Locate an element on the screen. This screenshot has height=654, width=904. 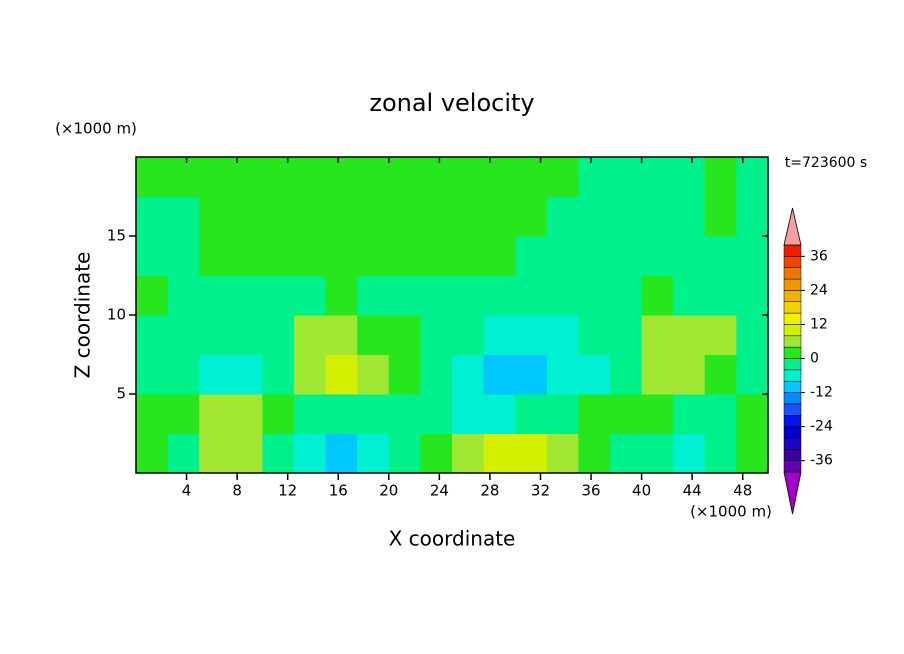
y-axis-label: Z coordinate is located at coordinates (83, 315).